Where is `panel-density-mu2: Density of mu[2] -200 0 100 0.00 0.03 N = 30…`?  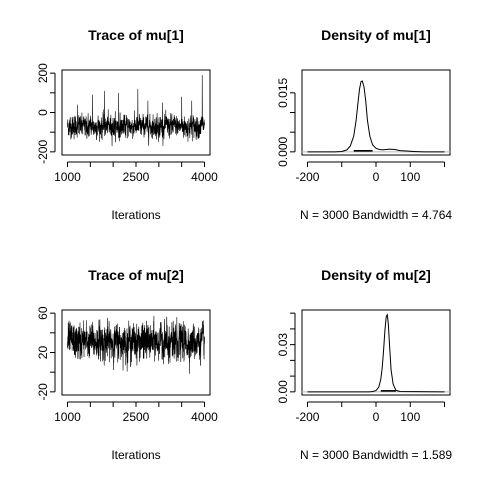
panel-density-mu2: Density of mu[2] -200 0 100 0.00 0.03 N = 30… is located at coordinates (364, 364).